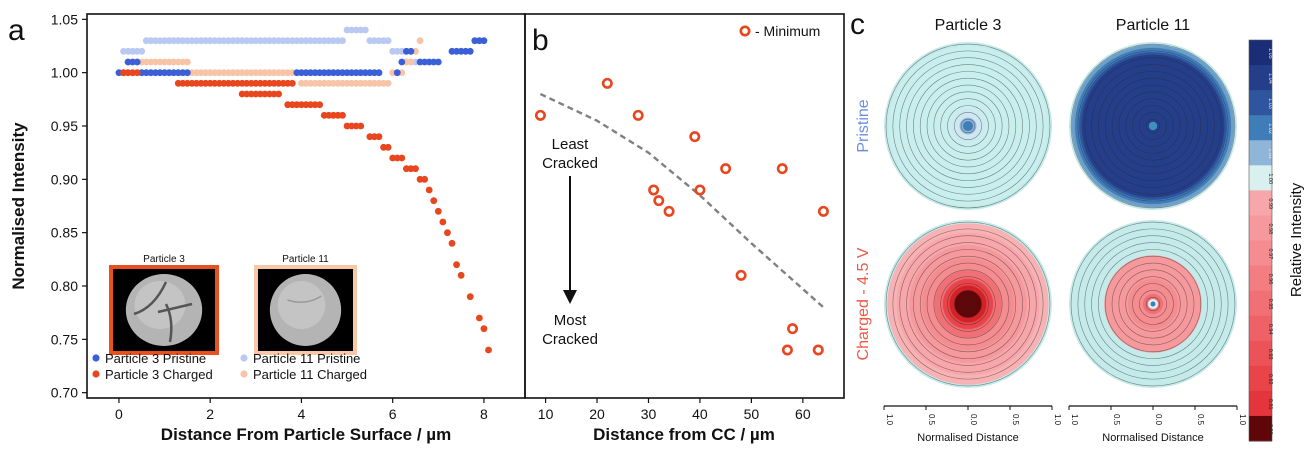 This screenshot has width=1309, height=450. I want to click on disc-axis: 1.0 0.5 0.0 0.5 1.0 Normalised Distance, so click(1157, 424).